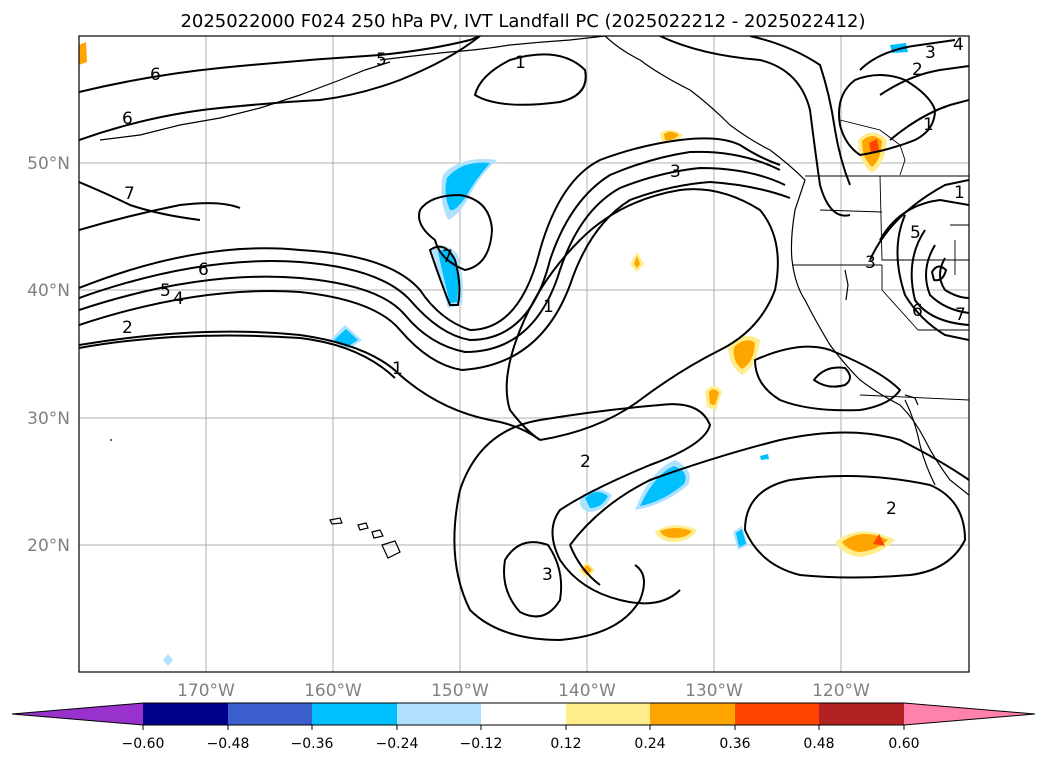  Describe the element at coordinates (377, 534) in the screenshot. I see `island-maui` at that location.